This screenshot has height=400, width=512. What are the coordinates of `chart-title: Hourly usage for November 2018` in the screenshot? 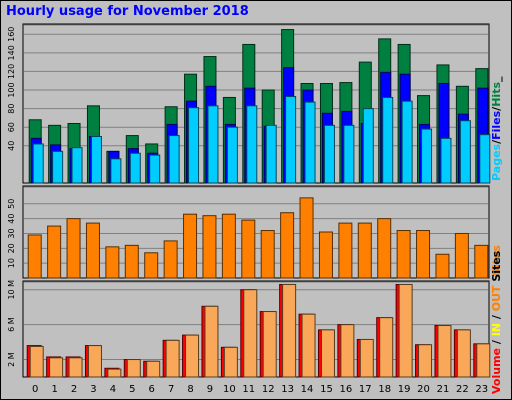 It's located at (127, 11).